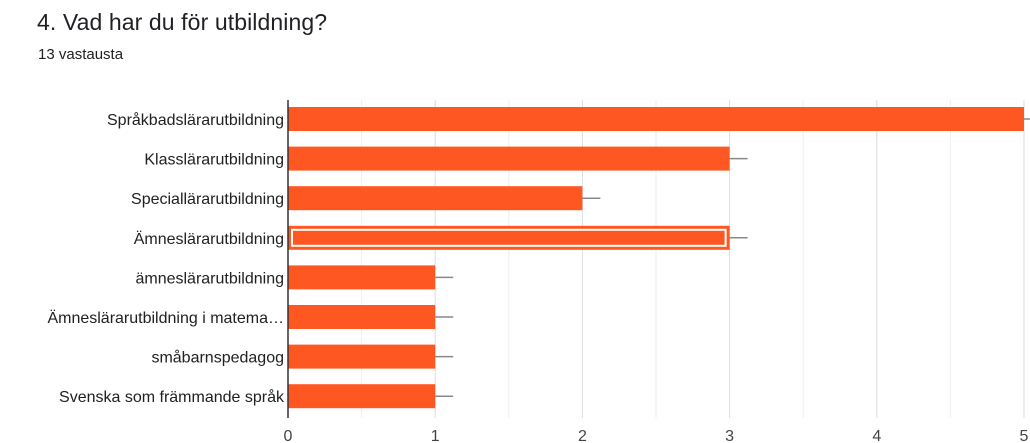 The height and width of the screenshot is (443, 1030). What do you see at coordinates (435, 435) in the screenshot?
I see `x-tick-label: 1` at bounding box center [435, 435].